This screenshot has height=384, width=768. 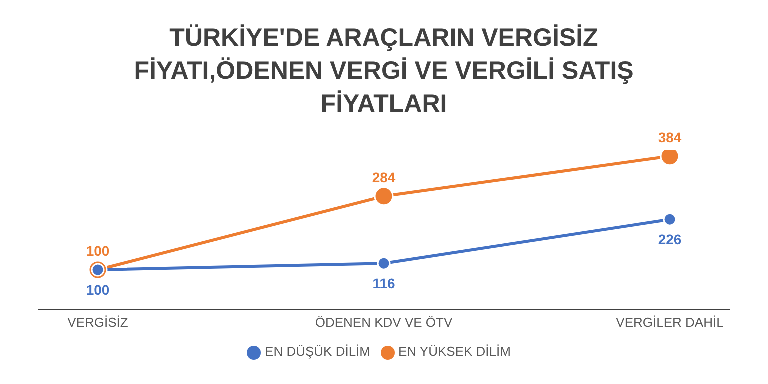 What do you see at coordinates (317, 351) in the screenshot?
I see `legend-label: EN DÜŞÜK DİLİM` at bounding box center [317, 351].